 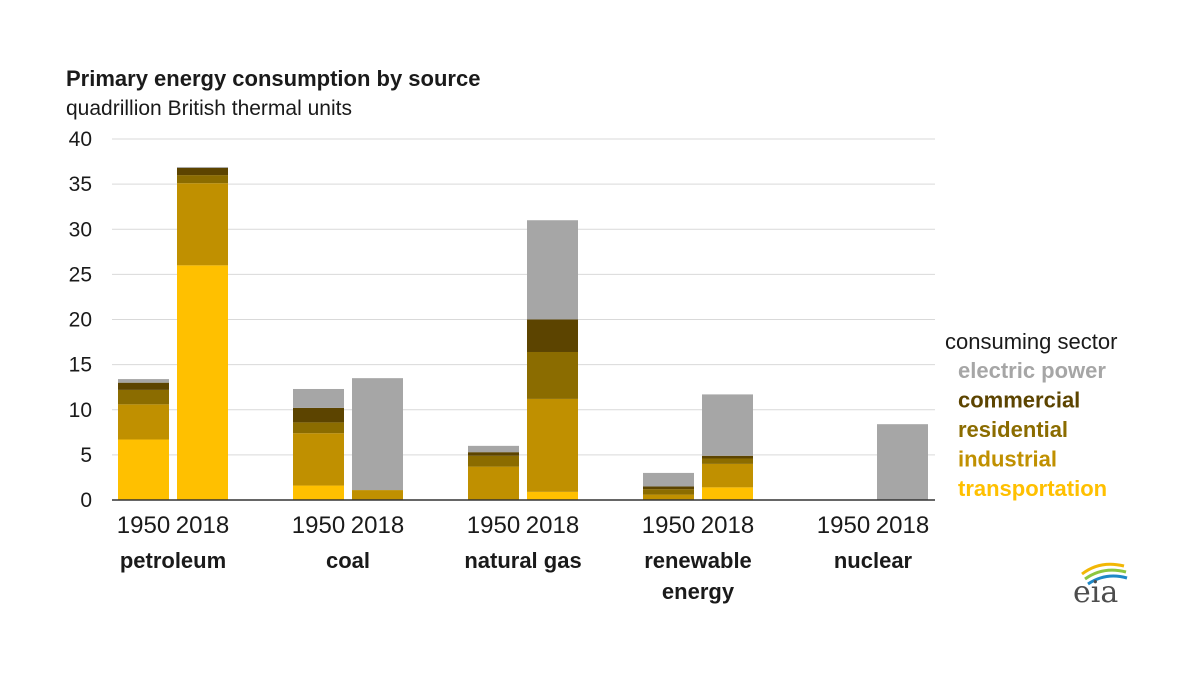 I want to click on y-tick-label: 20, so click(x=80, y=320).